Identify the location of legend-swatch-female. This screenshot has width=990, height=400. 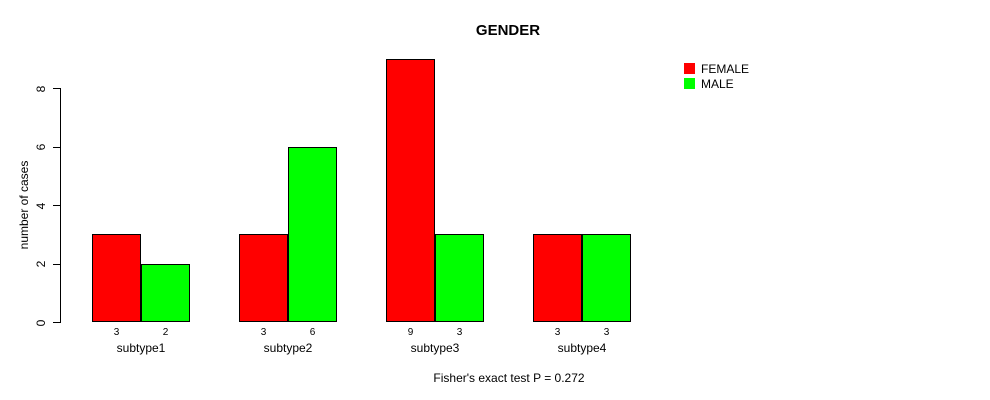
(689, 68).